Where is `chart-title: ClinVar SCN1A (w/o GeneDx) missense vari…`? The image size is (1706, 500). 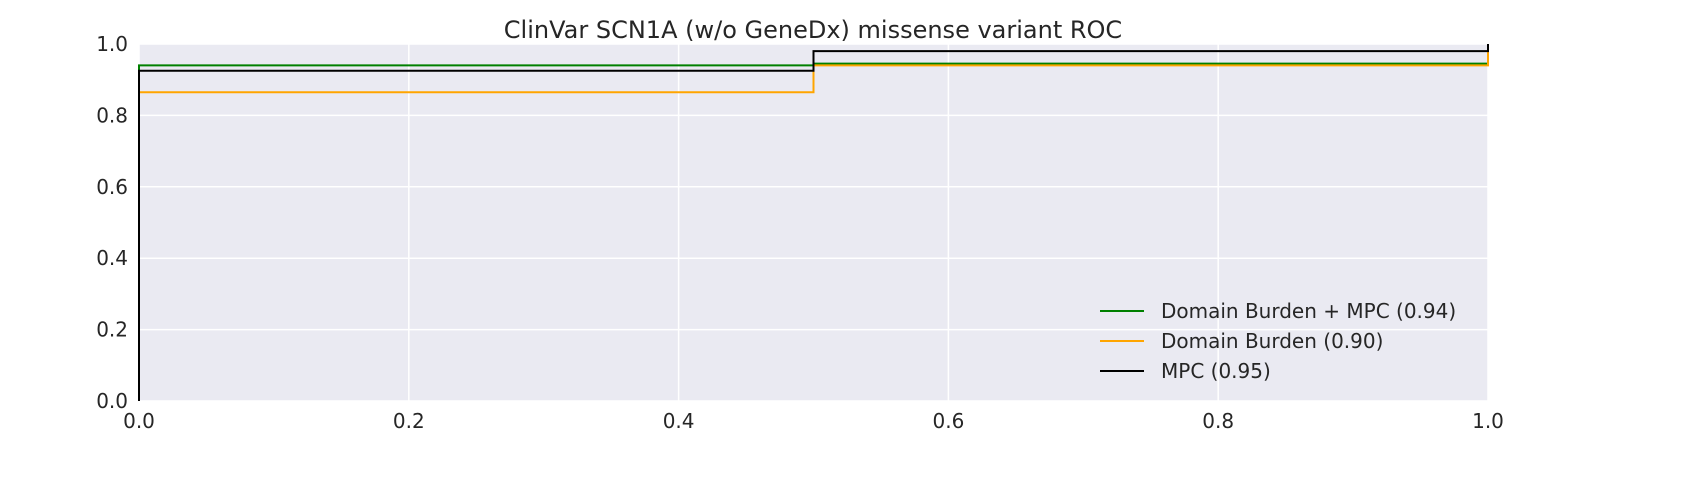 chart-title: ClinVar SCN1A (w/o GeneDx) missense vari… is located at coordinates (813, 30).